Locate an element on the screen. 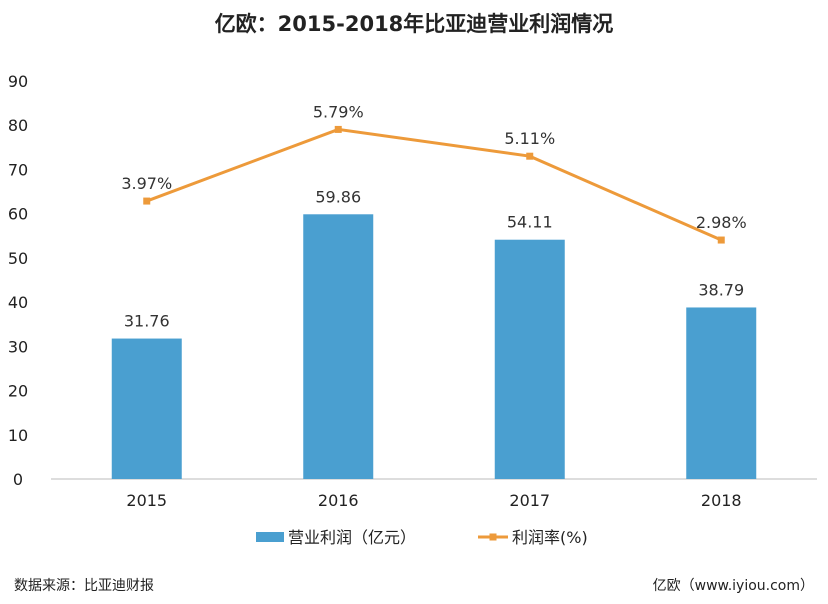  y-tick-label: 10 is located at coordinates (18, 435).